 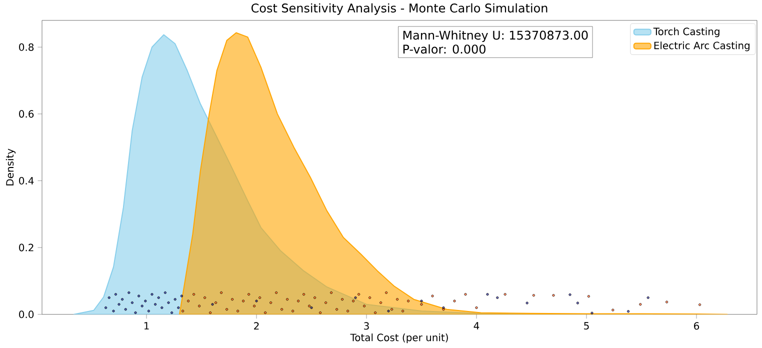 What do you see at coordinates (26, 47) in the screenshot?
I see `y-tick-label: 0.8` at bounding box center [26, 47].